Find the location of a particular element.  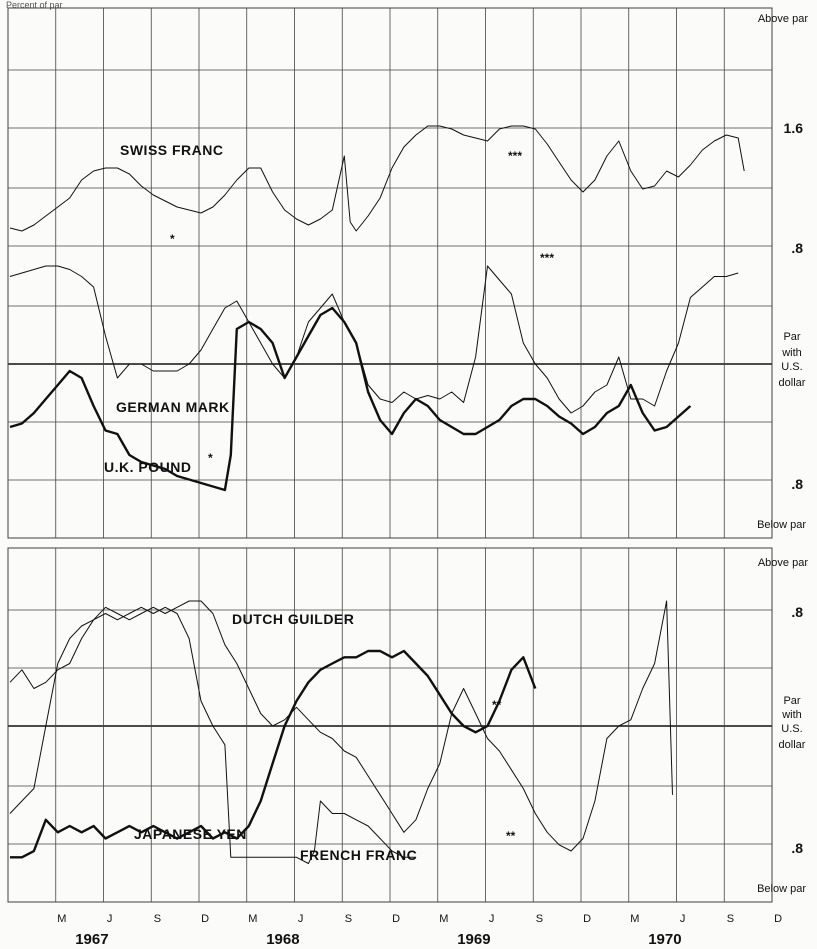

x-tick-year: 1967 is located at coordinates (91, 939).